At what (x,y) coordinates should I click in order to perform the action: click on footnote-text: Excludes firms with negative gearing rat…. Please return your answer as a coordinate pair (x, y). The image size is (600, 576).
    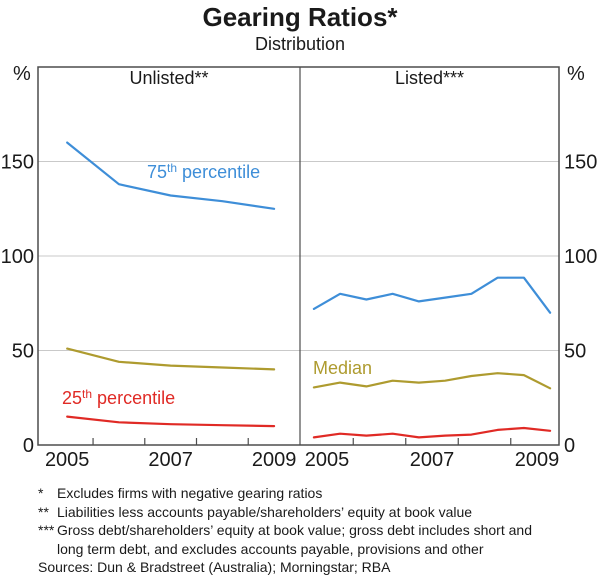
    Looking at the image, I should click on (190, 493).